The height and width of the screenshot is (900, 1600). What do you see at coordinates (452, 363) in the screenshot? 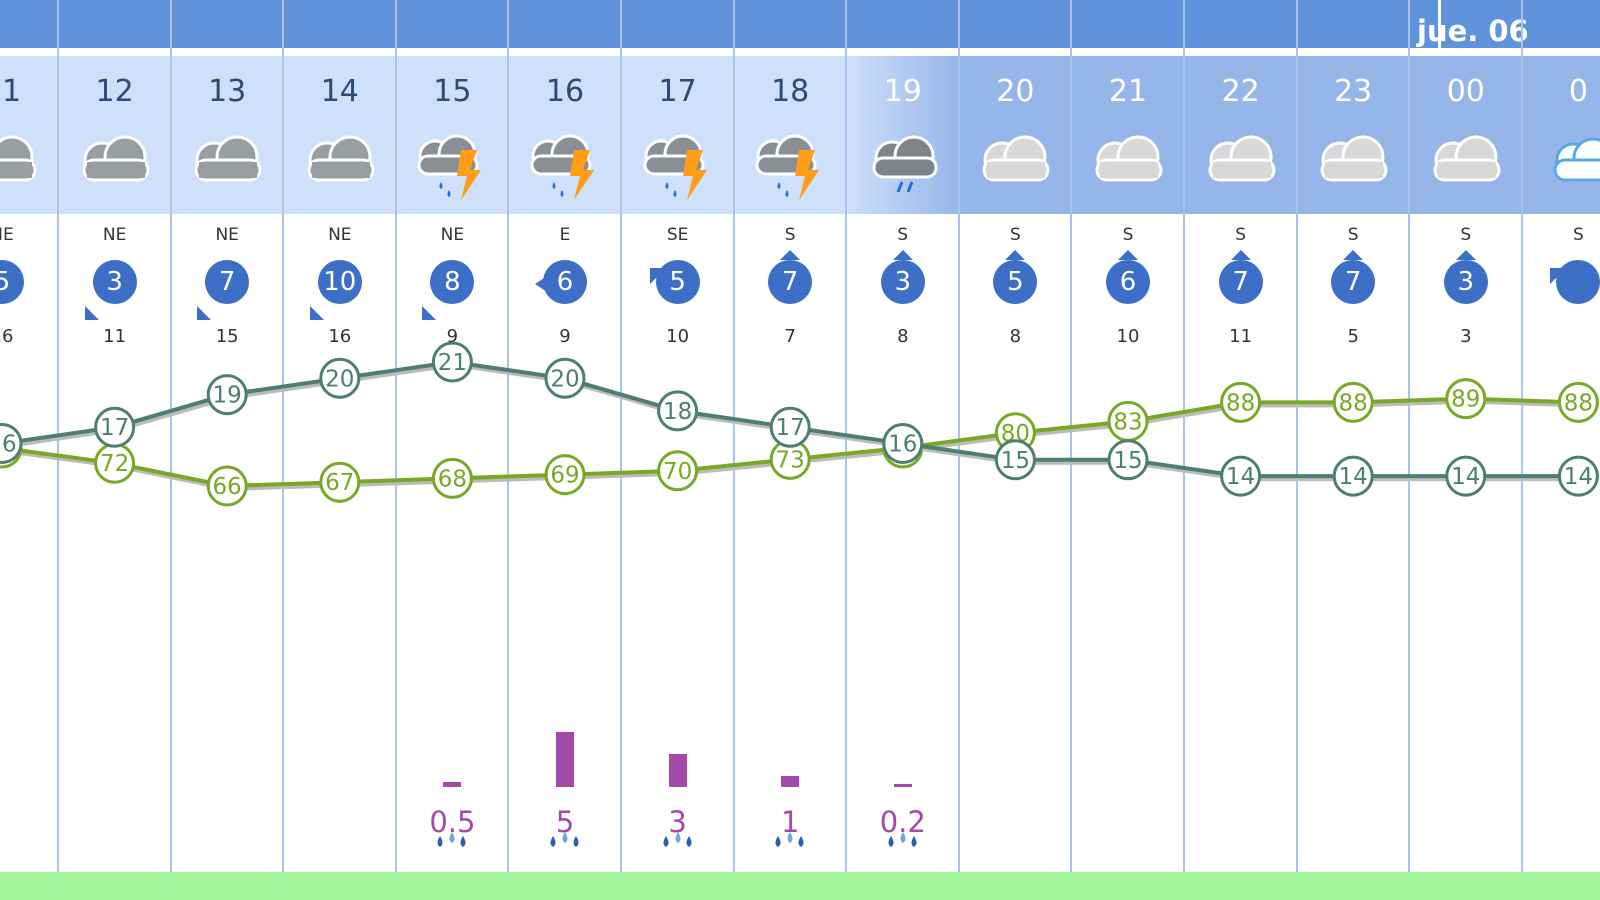
I see `temperature-value-label: 21` at bounding box center [452, 363].